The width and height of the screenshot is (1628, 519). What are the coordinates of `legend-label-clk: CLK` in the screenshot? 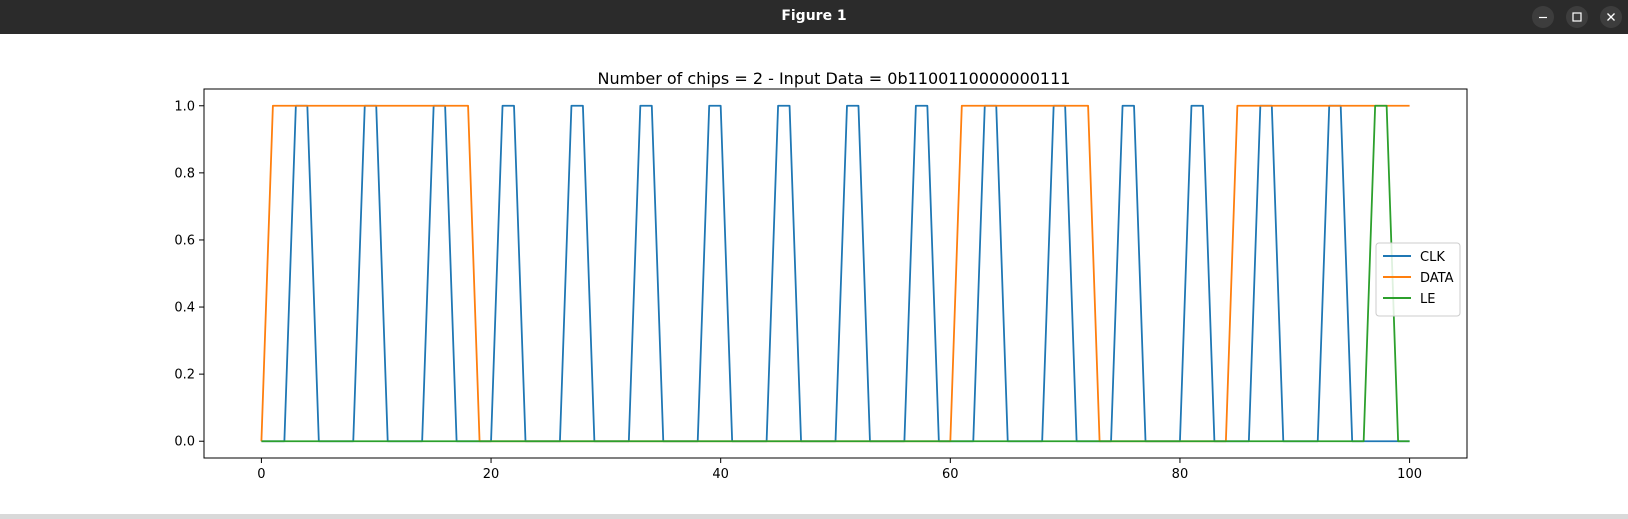 It's located at (1432, 257).